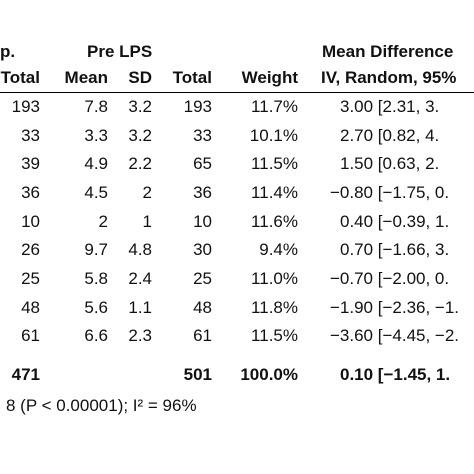  Describe the element at coordinates (140, 249) in the screenshot. I see `cell-sd: 4.8` at that location.